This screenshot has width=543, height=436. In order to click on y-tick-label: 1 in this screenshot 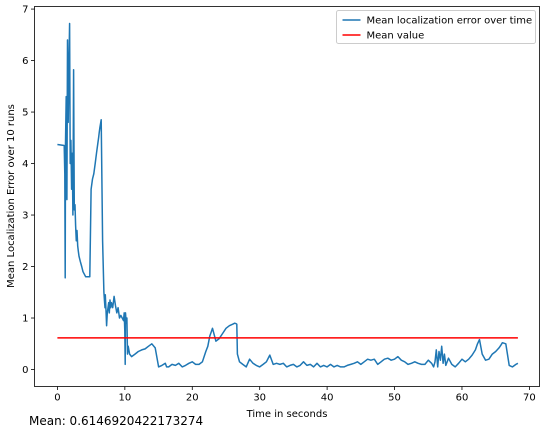, I will do `click(25, 319)`.